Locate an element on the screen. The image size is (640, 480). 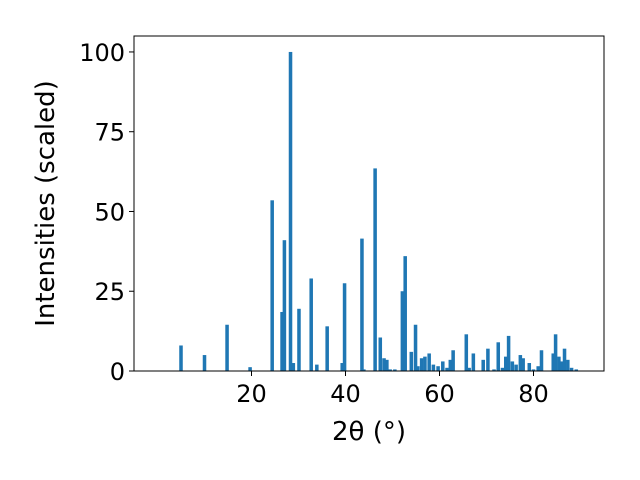
y-axis-ticks: 0 25 50 75 100 is located at coordinates (106, 212).